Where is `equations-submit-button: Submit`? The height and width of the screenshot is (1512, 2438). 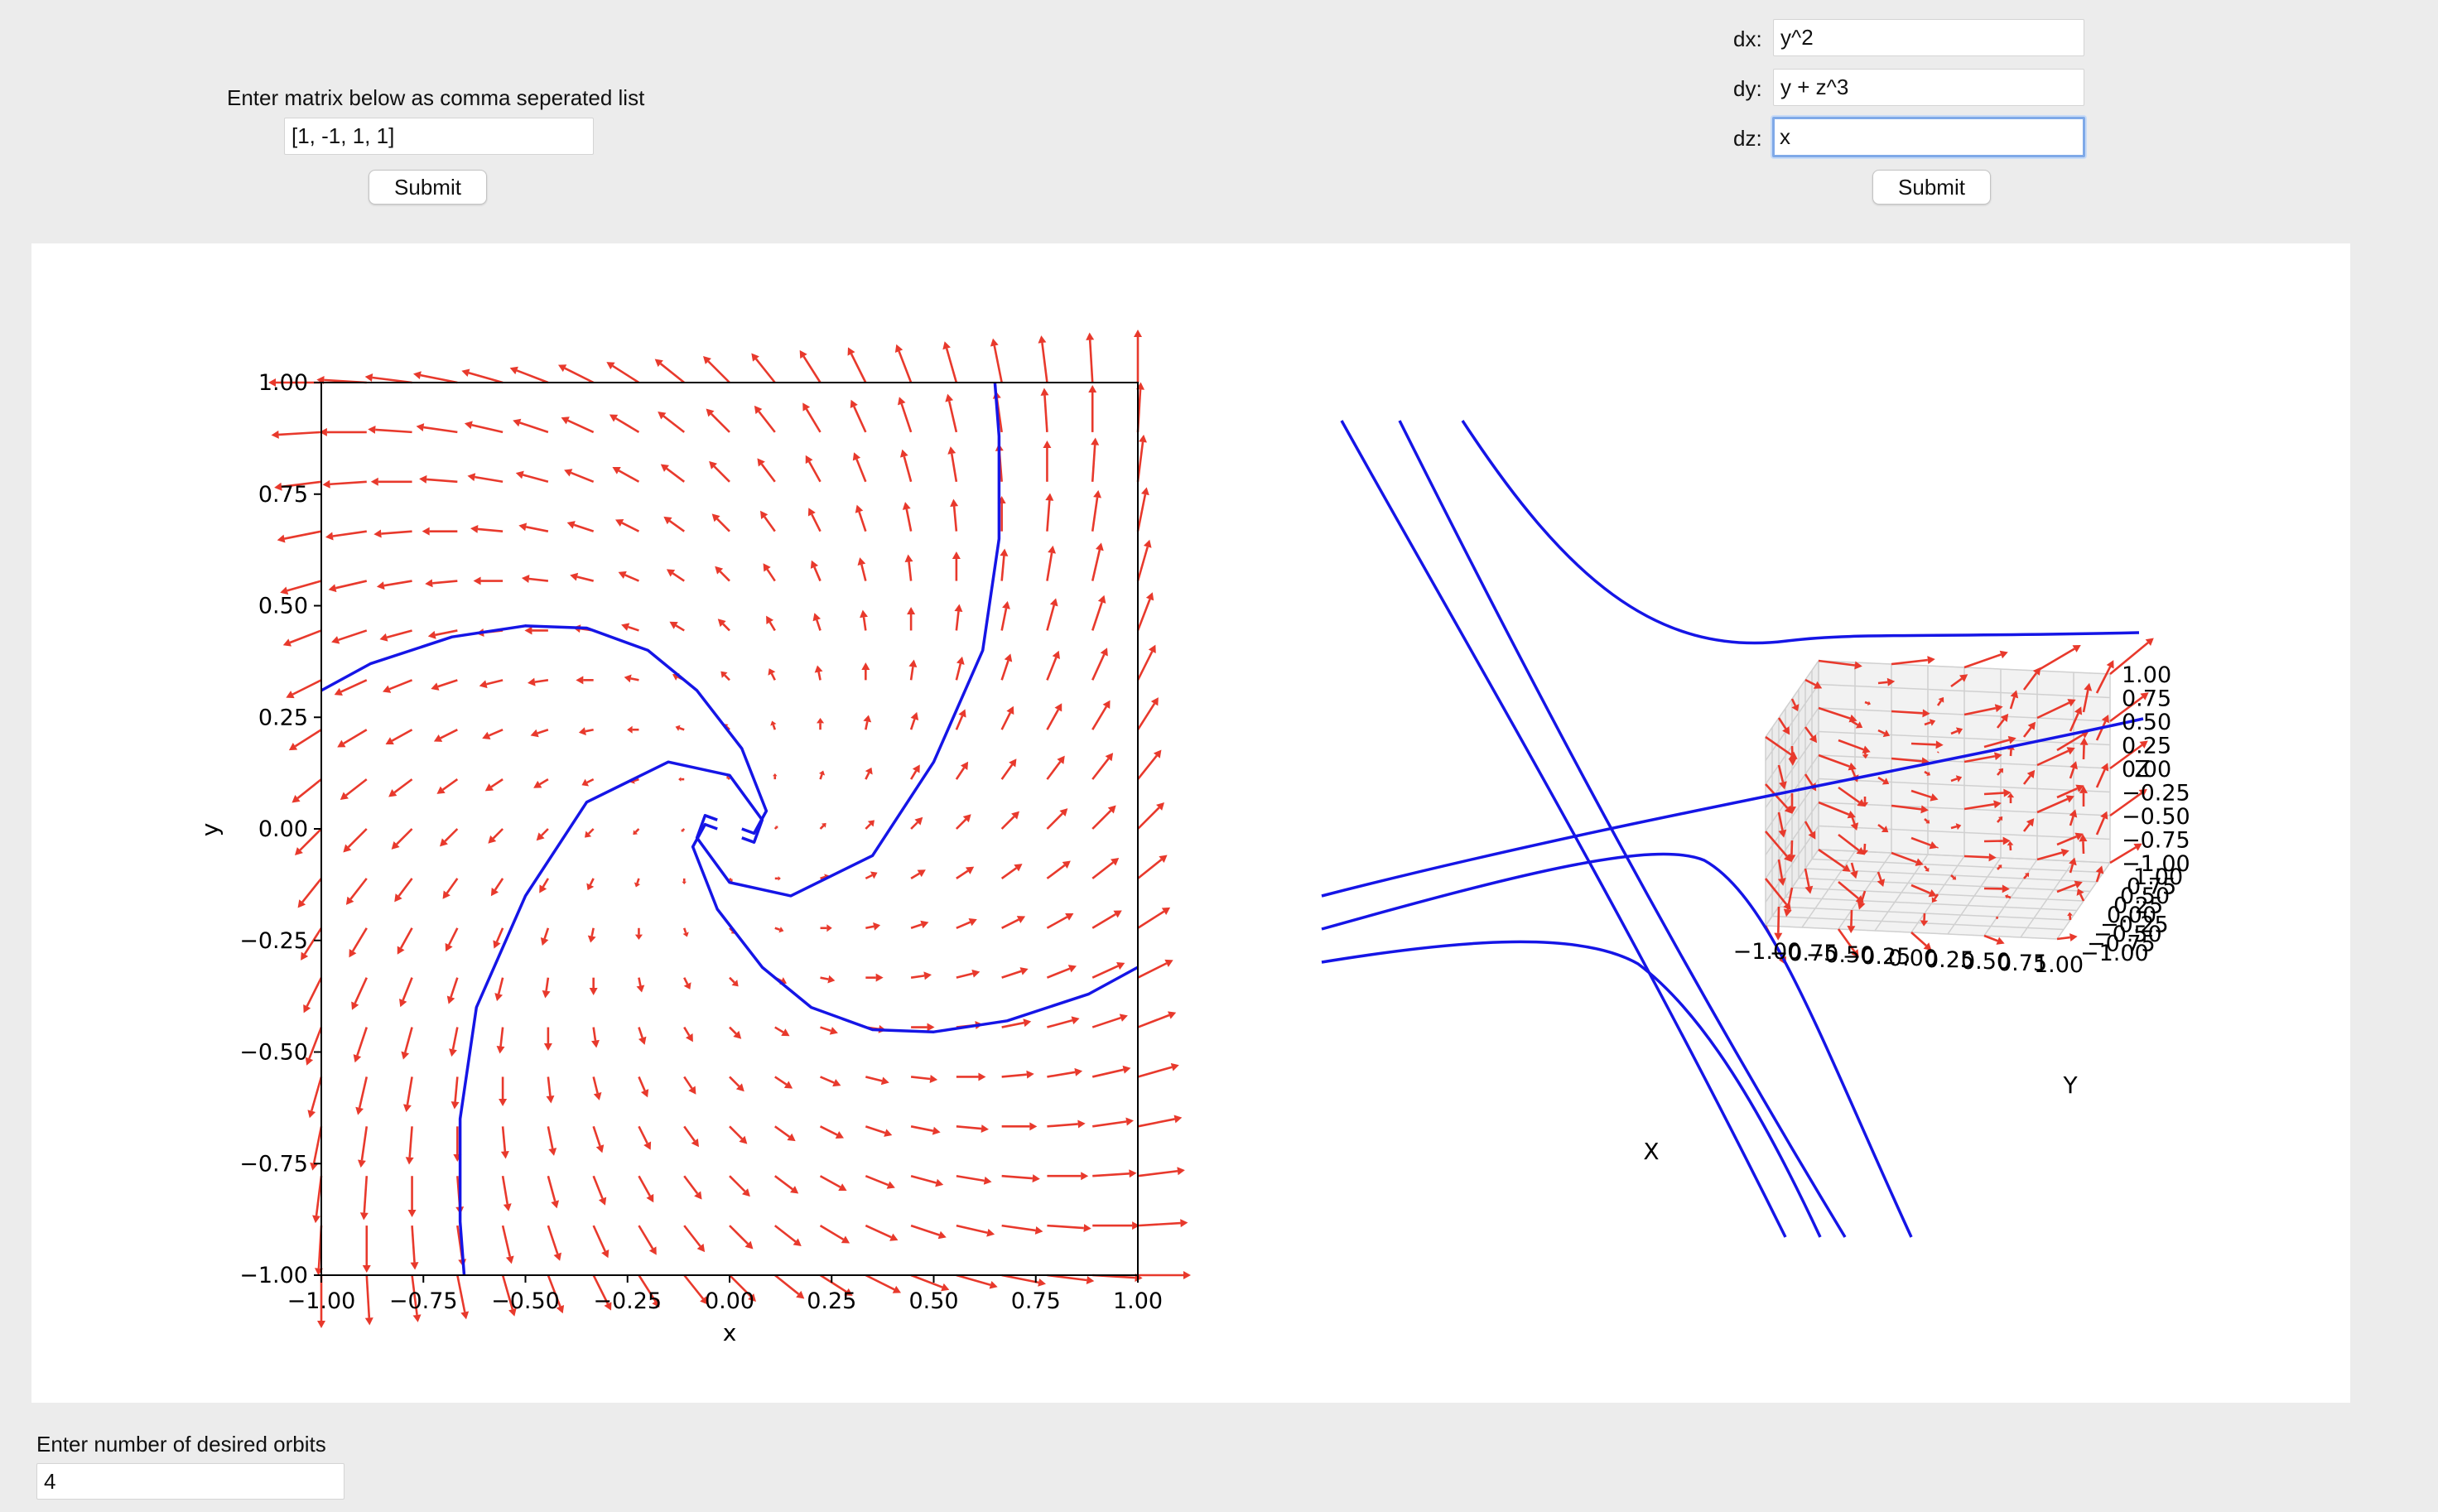 equations-submit-button: Submit is located at coordinates (1931, 188).